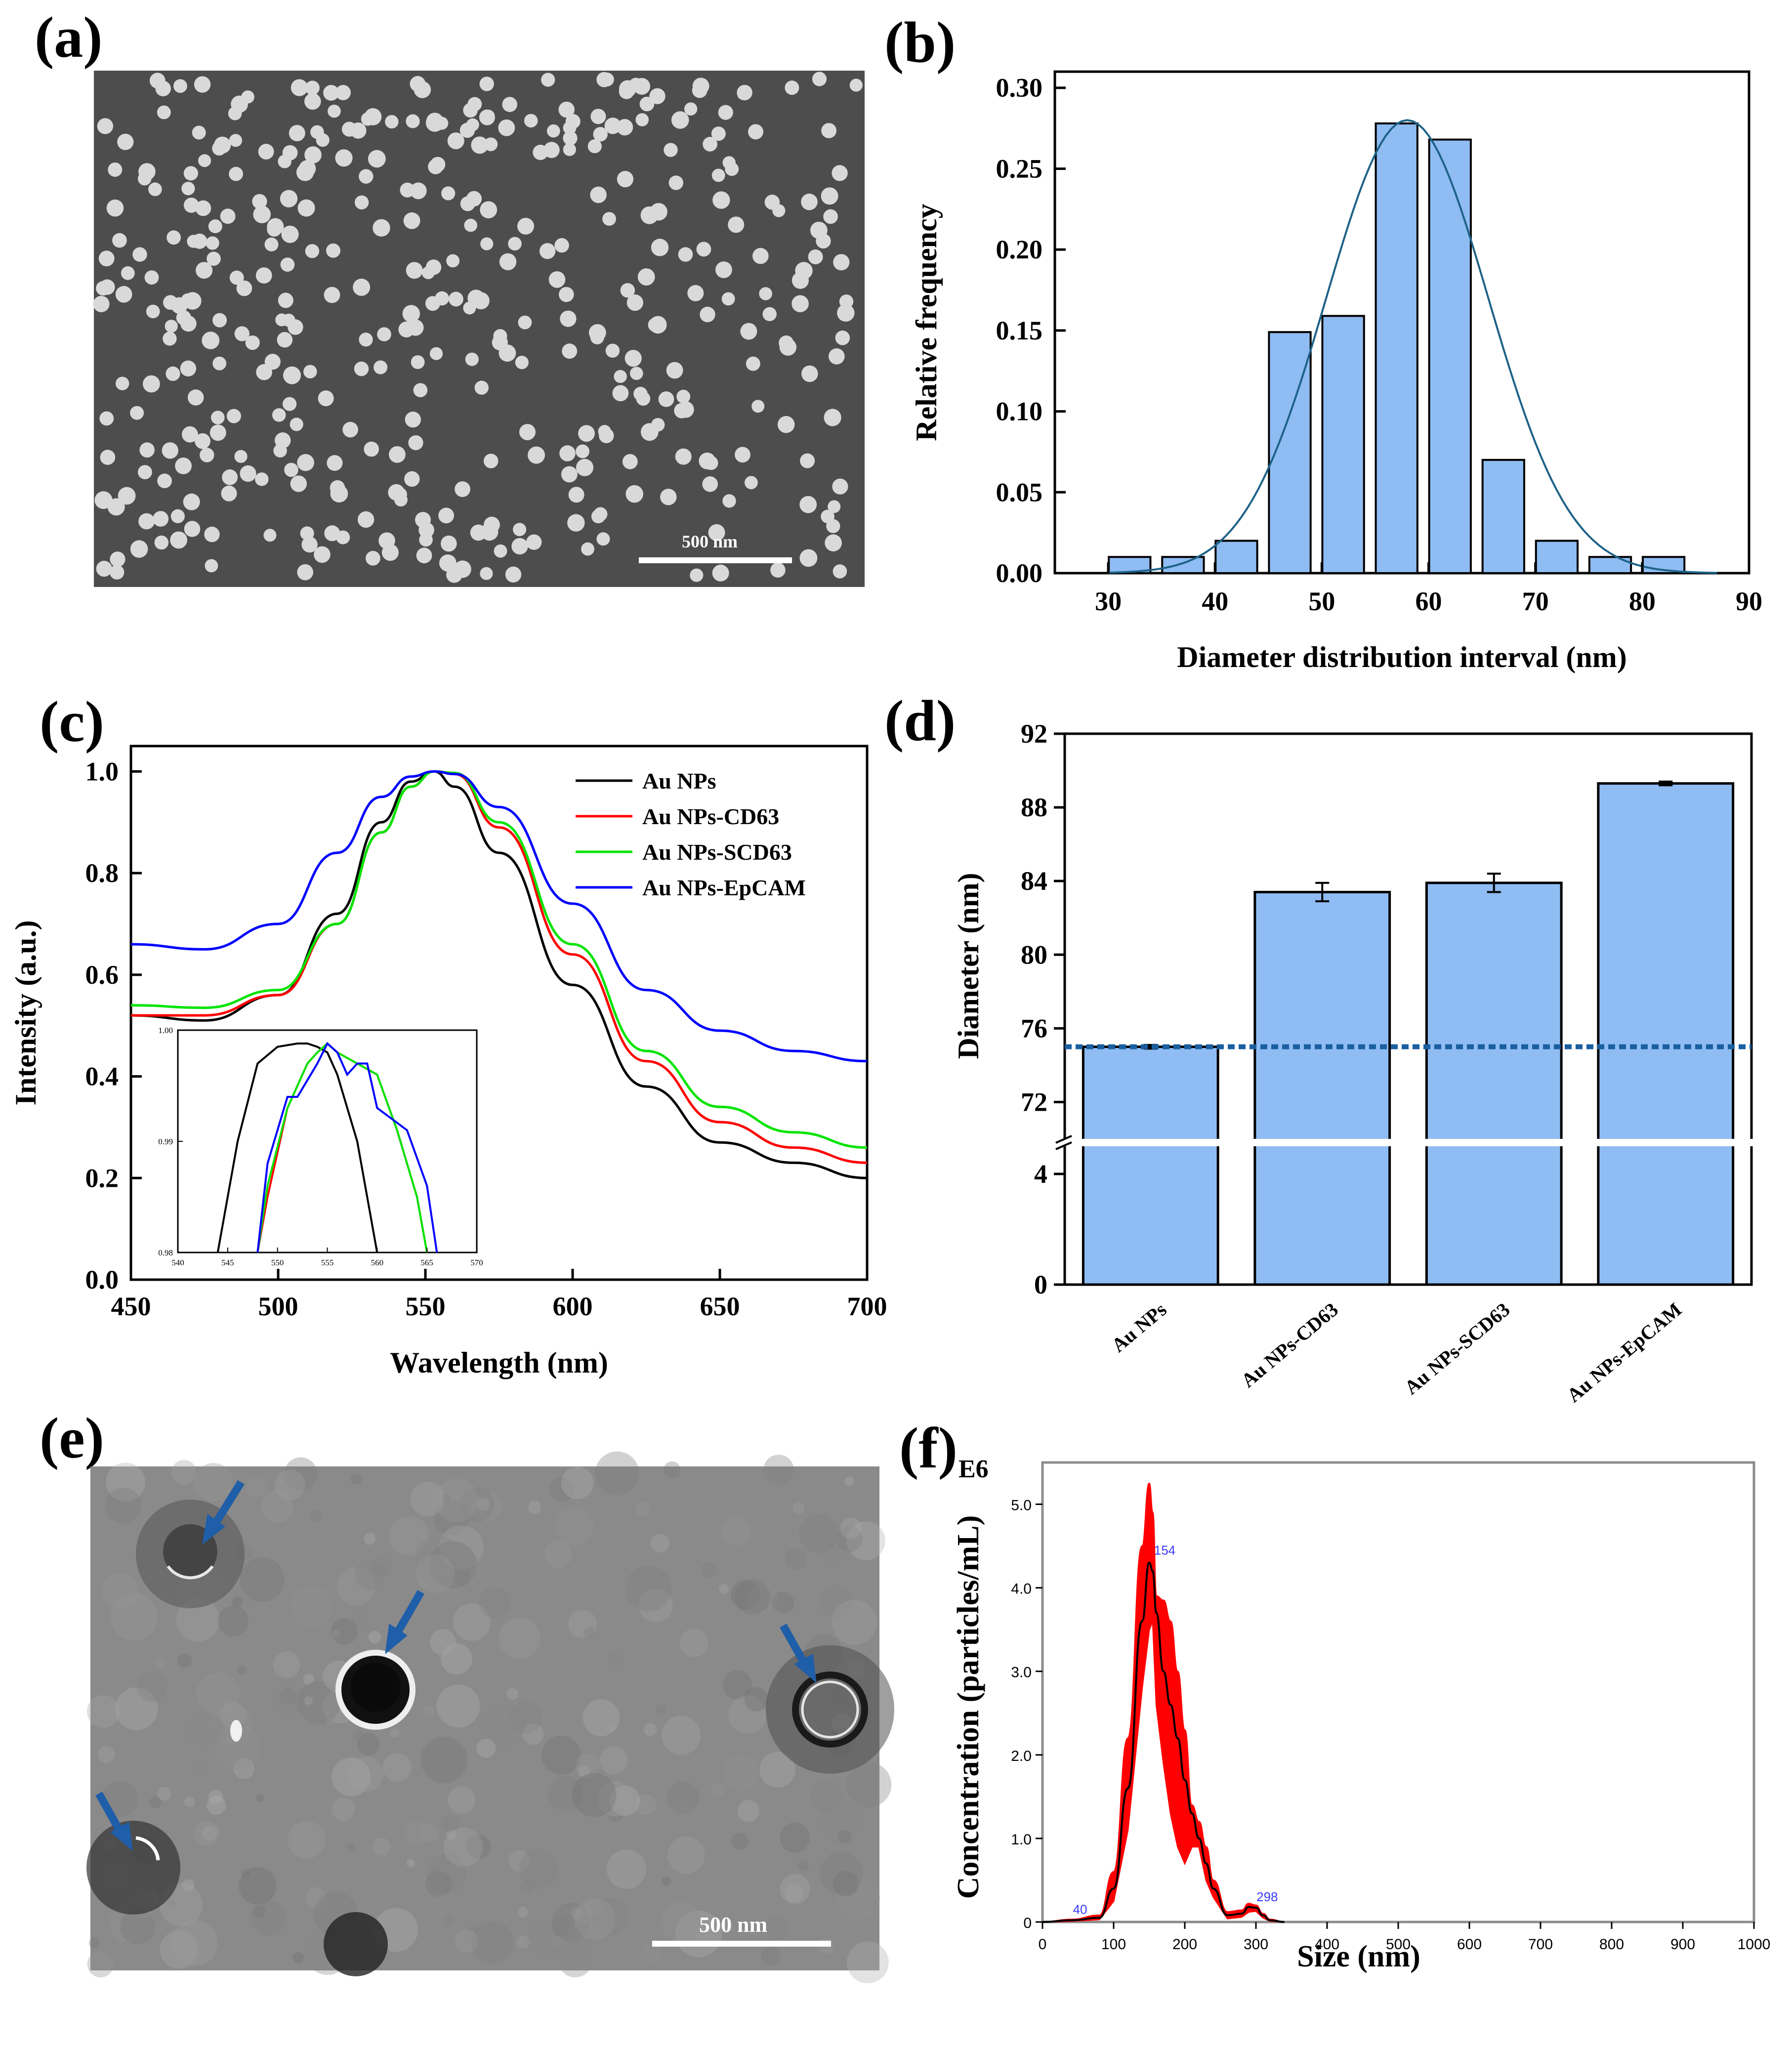  I want to click on panel-b-label: (b), so click(920, 42).